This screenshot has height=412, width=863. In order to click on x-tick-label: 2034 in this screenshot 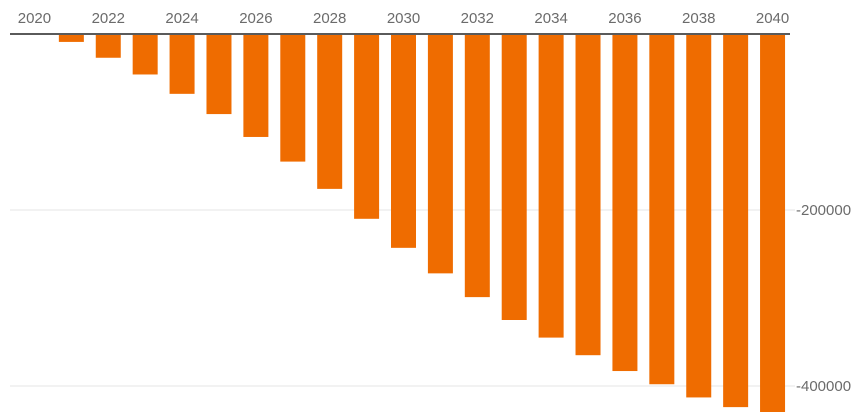, I will do `click(550, 18)`.